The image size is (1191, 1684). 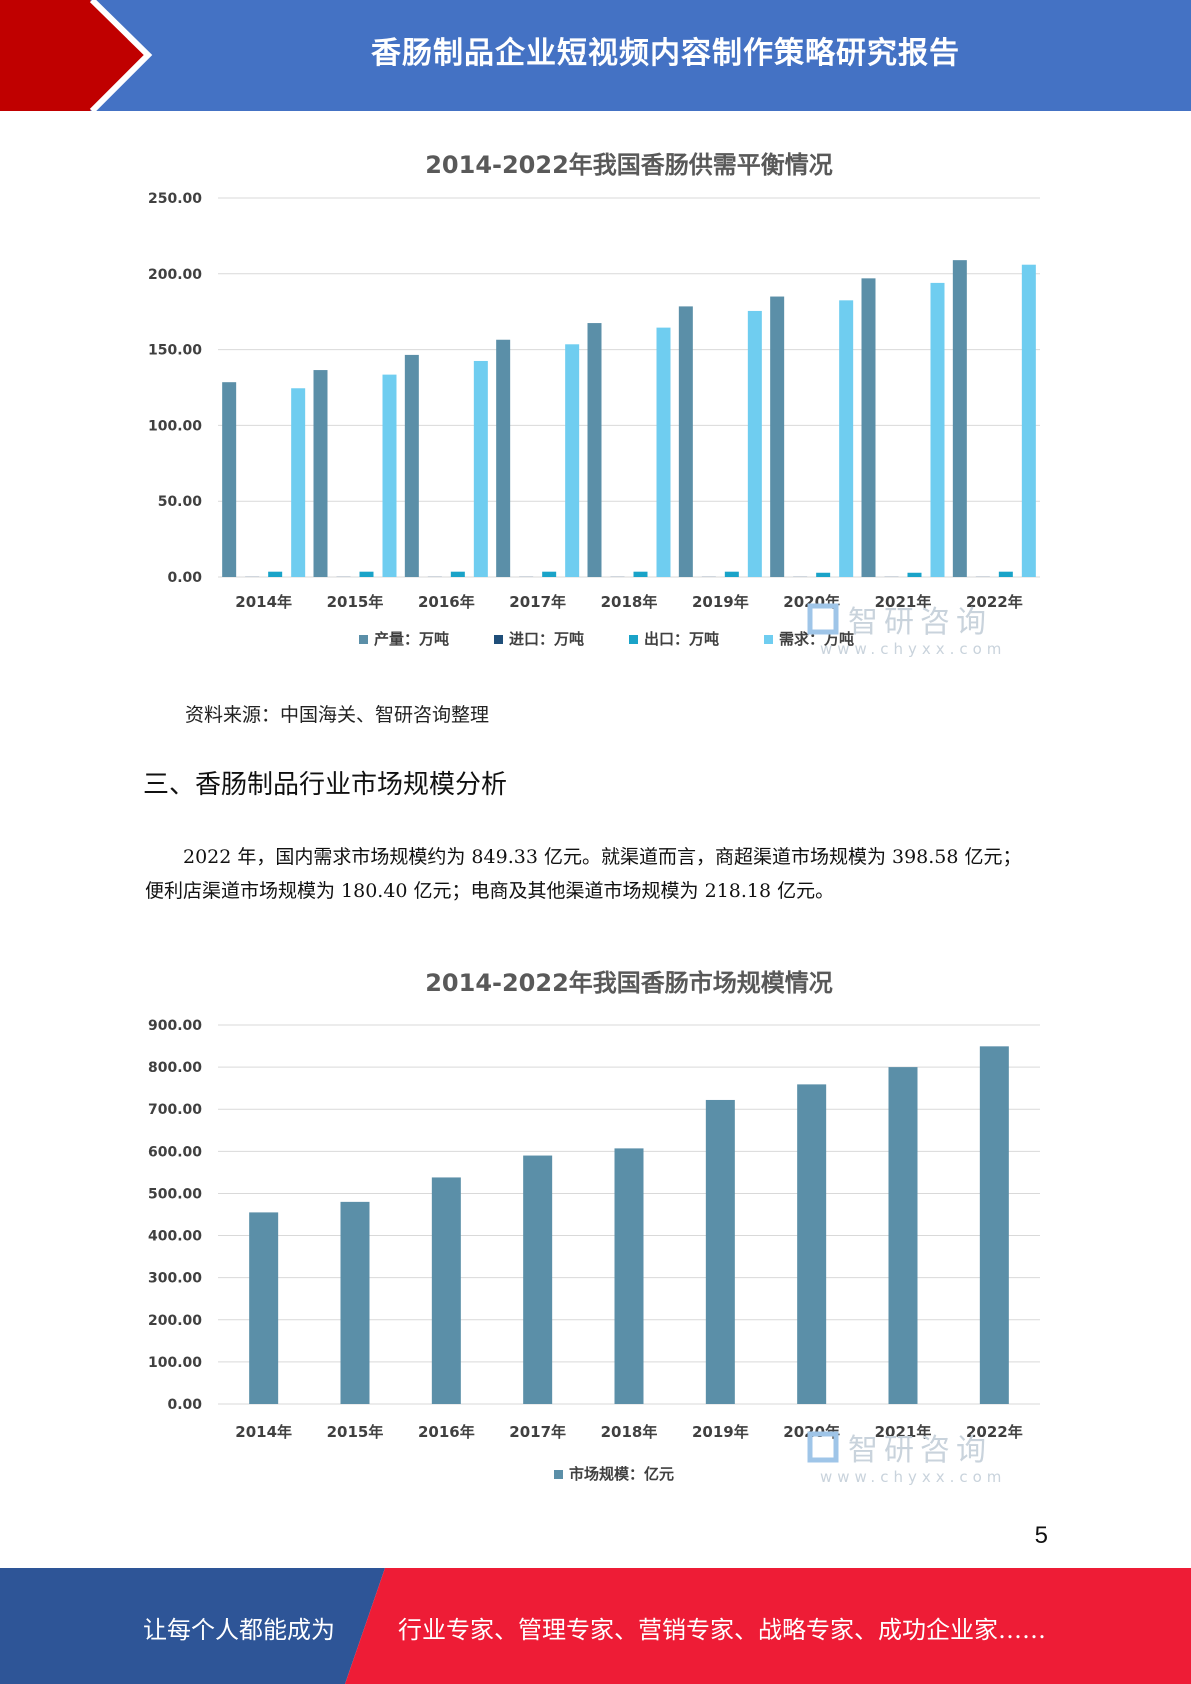 I want to click on legend-label: 市场规模：亿元, so click(x=621, y=1474).